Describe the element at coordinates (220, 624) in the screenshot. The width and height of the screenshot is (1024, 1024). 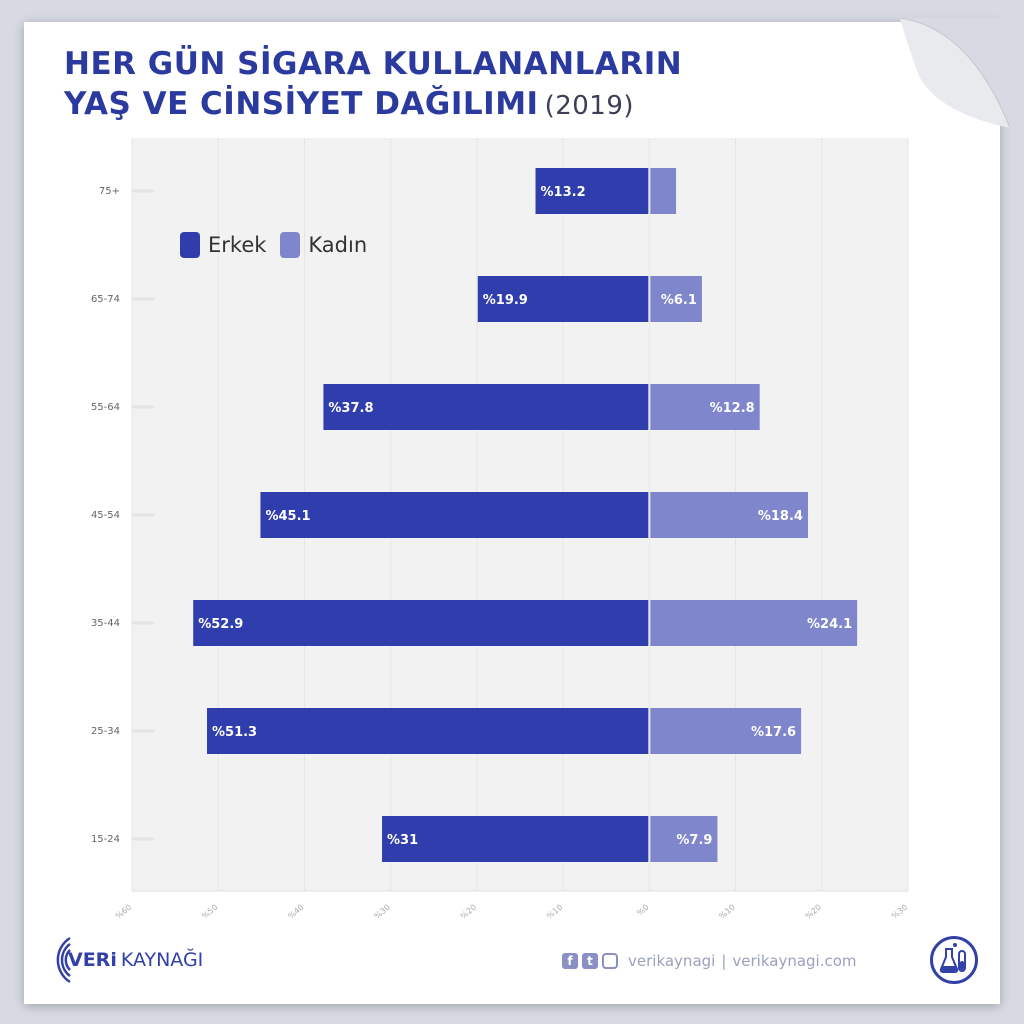
I see `data-label-erkek: %52.9` at that location.